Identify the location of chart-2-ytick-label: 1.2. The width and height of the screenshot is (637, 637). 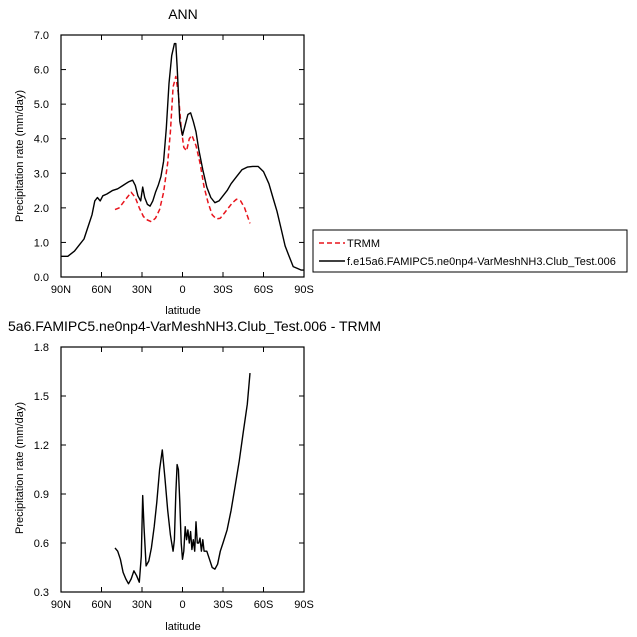
(41, 446).